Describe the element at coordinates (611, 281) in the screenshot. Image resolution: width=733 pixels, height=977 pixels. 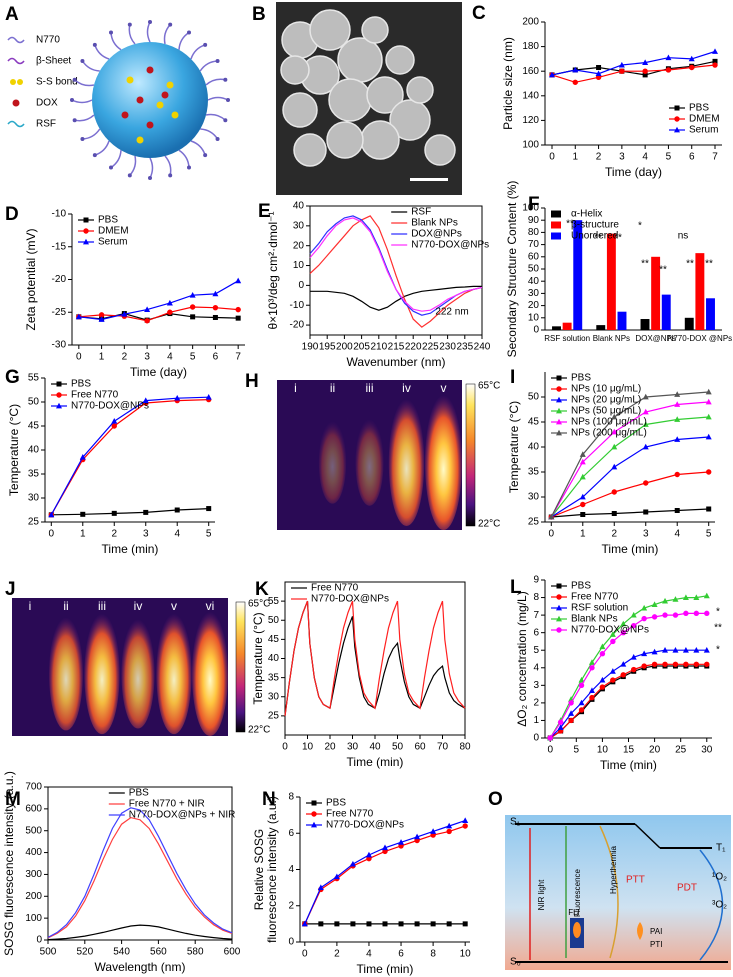
I see `bar` at that location.